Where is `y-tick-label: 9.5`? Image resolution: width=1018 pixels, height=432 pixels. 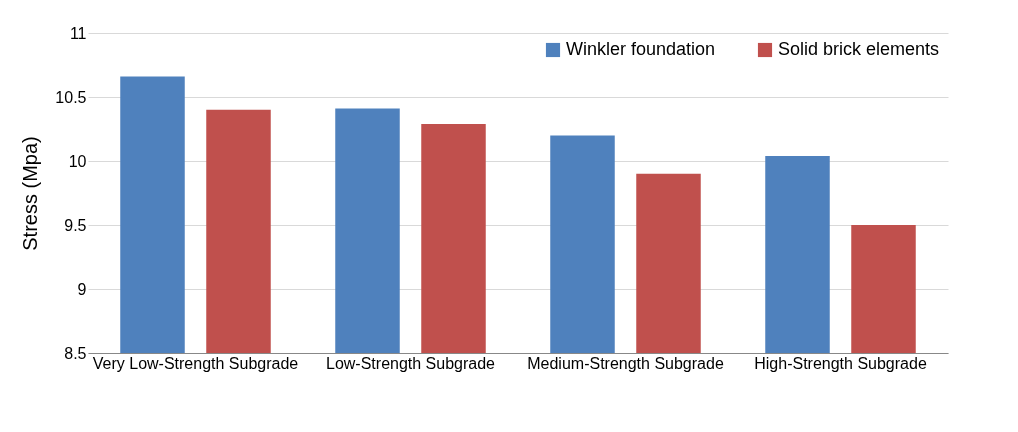 y-tick-label: 9.5 is located at coordinates (75, 225).